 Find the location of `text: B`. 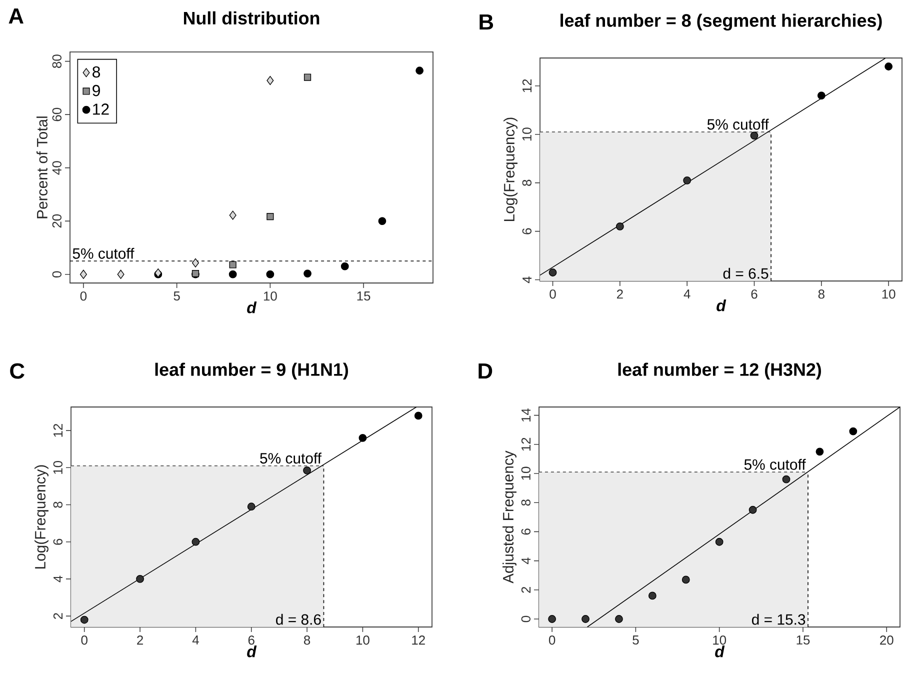

text: B is located at coordinates (487, 22).